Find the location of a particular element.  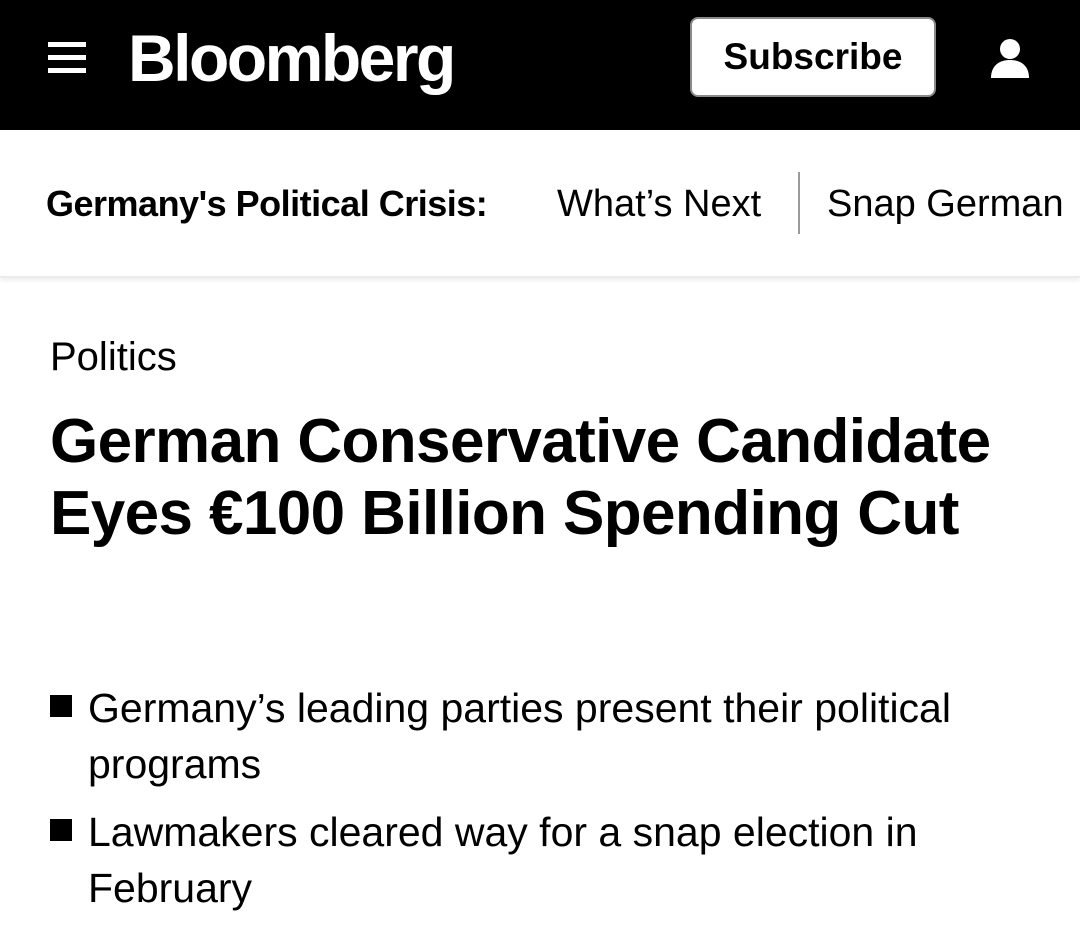

top-navigation-bar: Bloomberg Subscribe is located at coordinates (540, 65).